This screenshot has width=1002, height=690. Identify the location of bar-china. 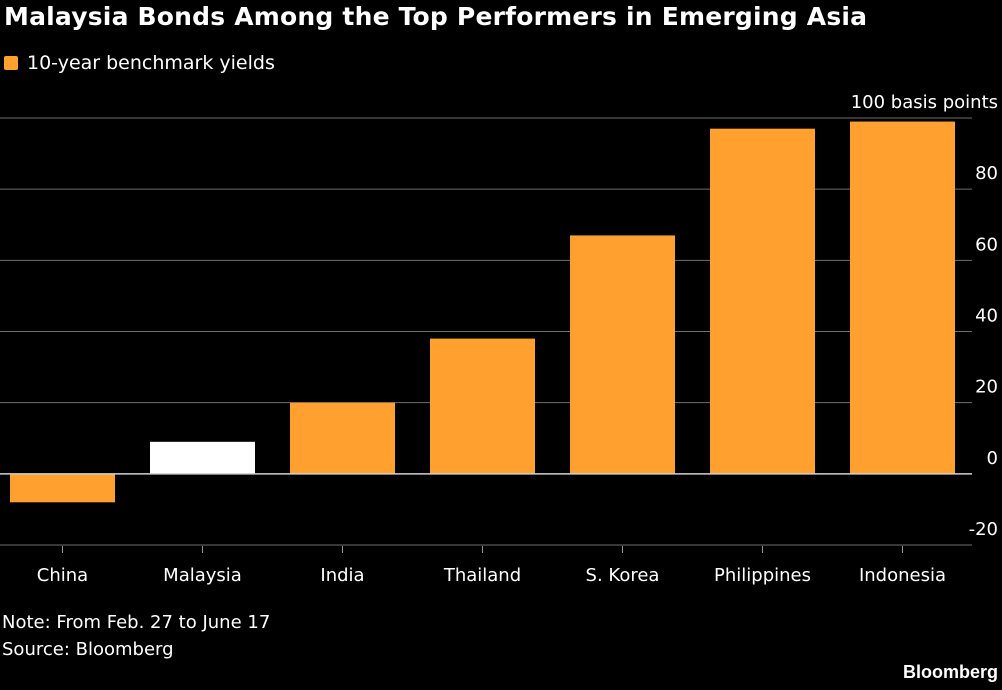
(62, 488).